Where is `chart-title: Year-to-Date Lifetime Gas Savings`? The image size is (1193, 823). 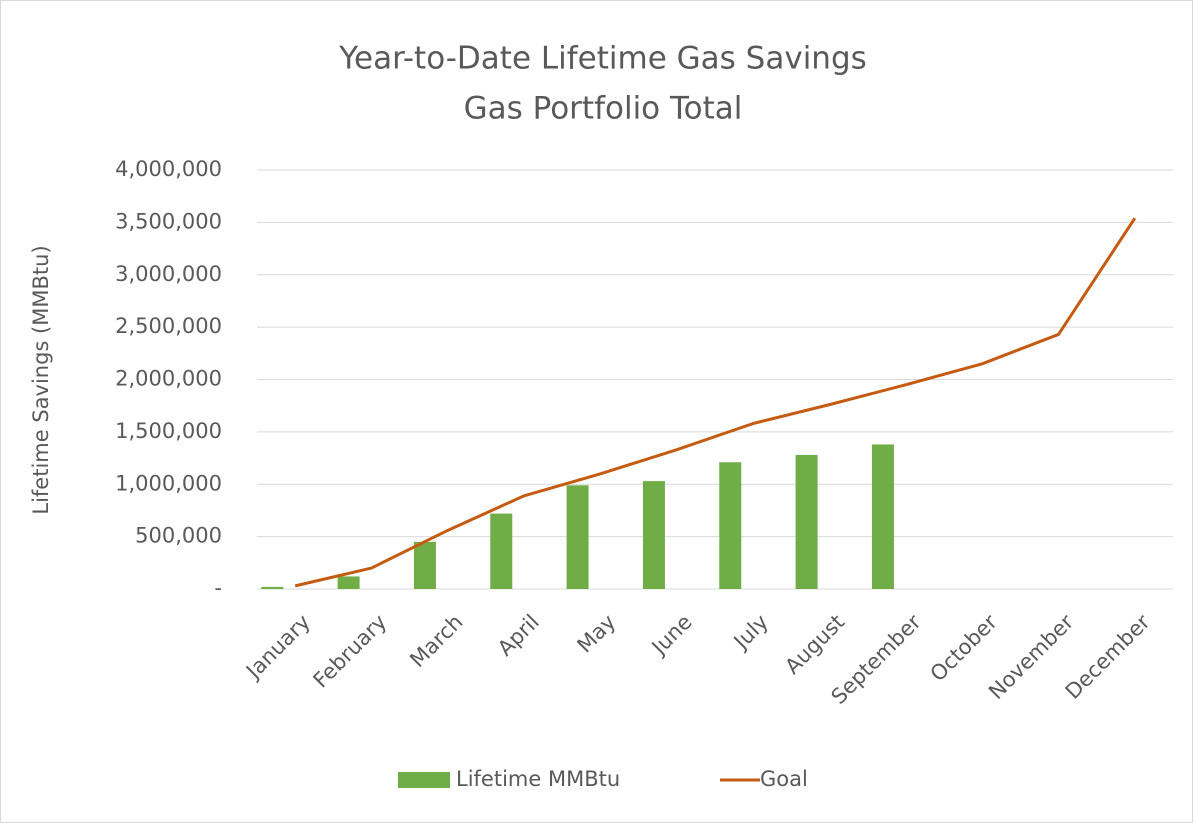
chart-title: Year-to-Date Lifetime Gas Savings is located at coordinates (602, 59).